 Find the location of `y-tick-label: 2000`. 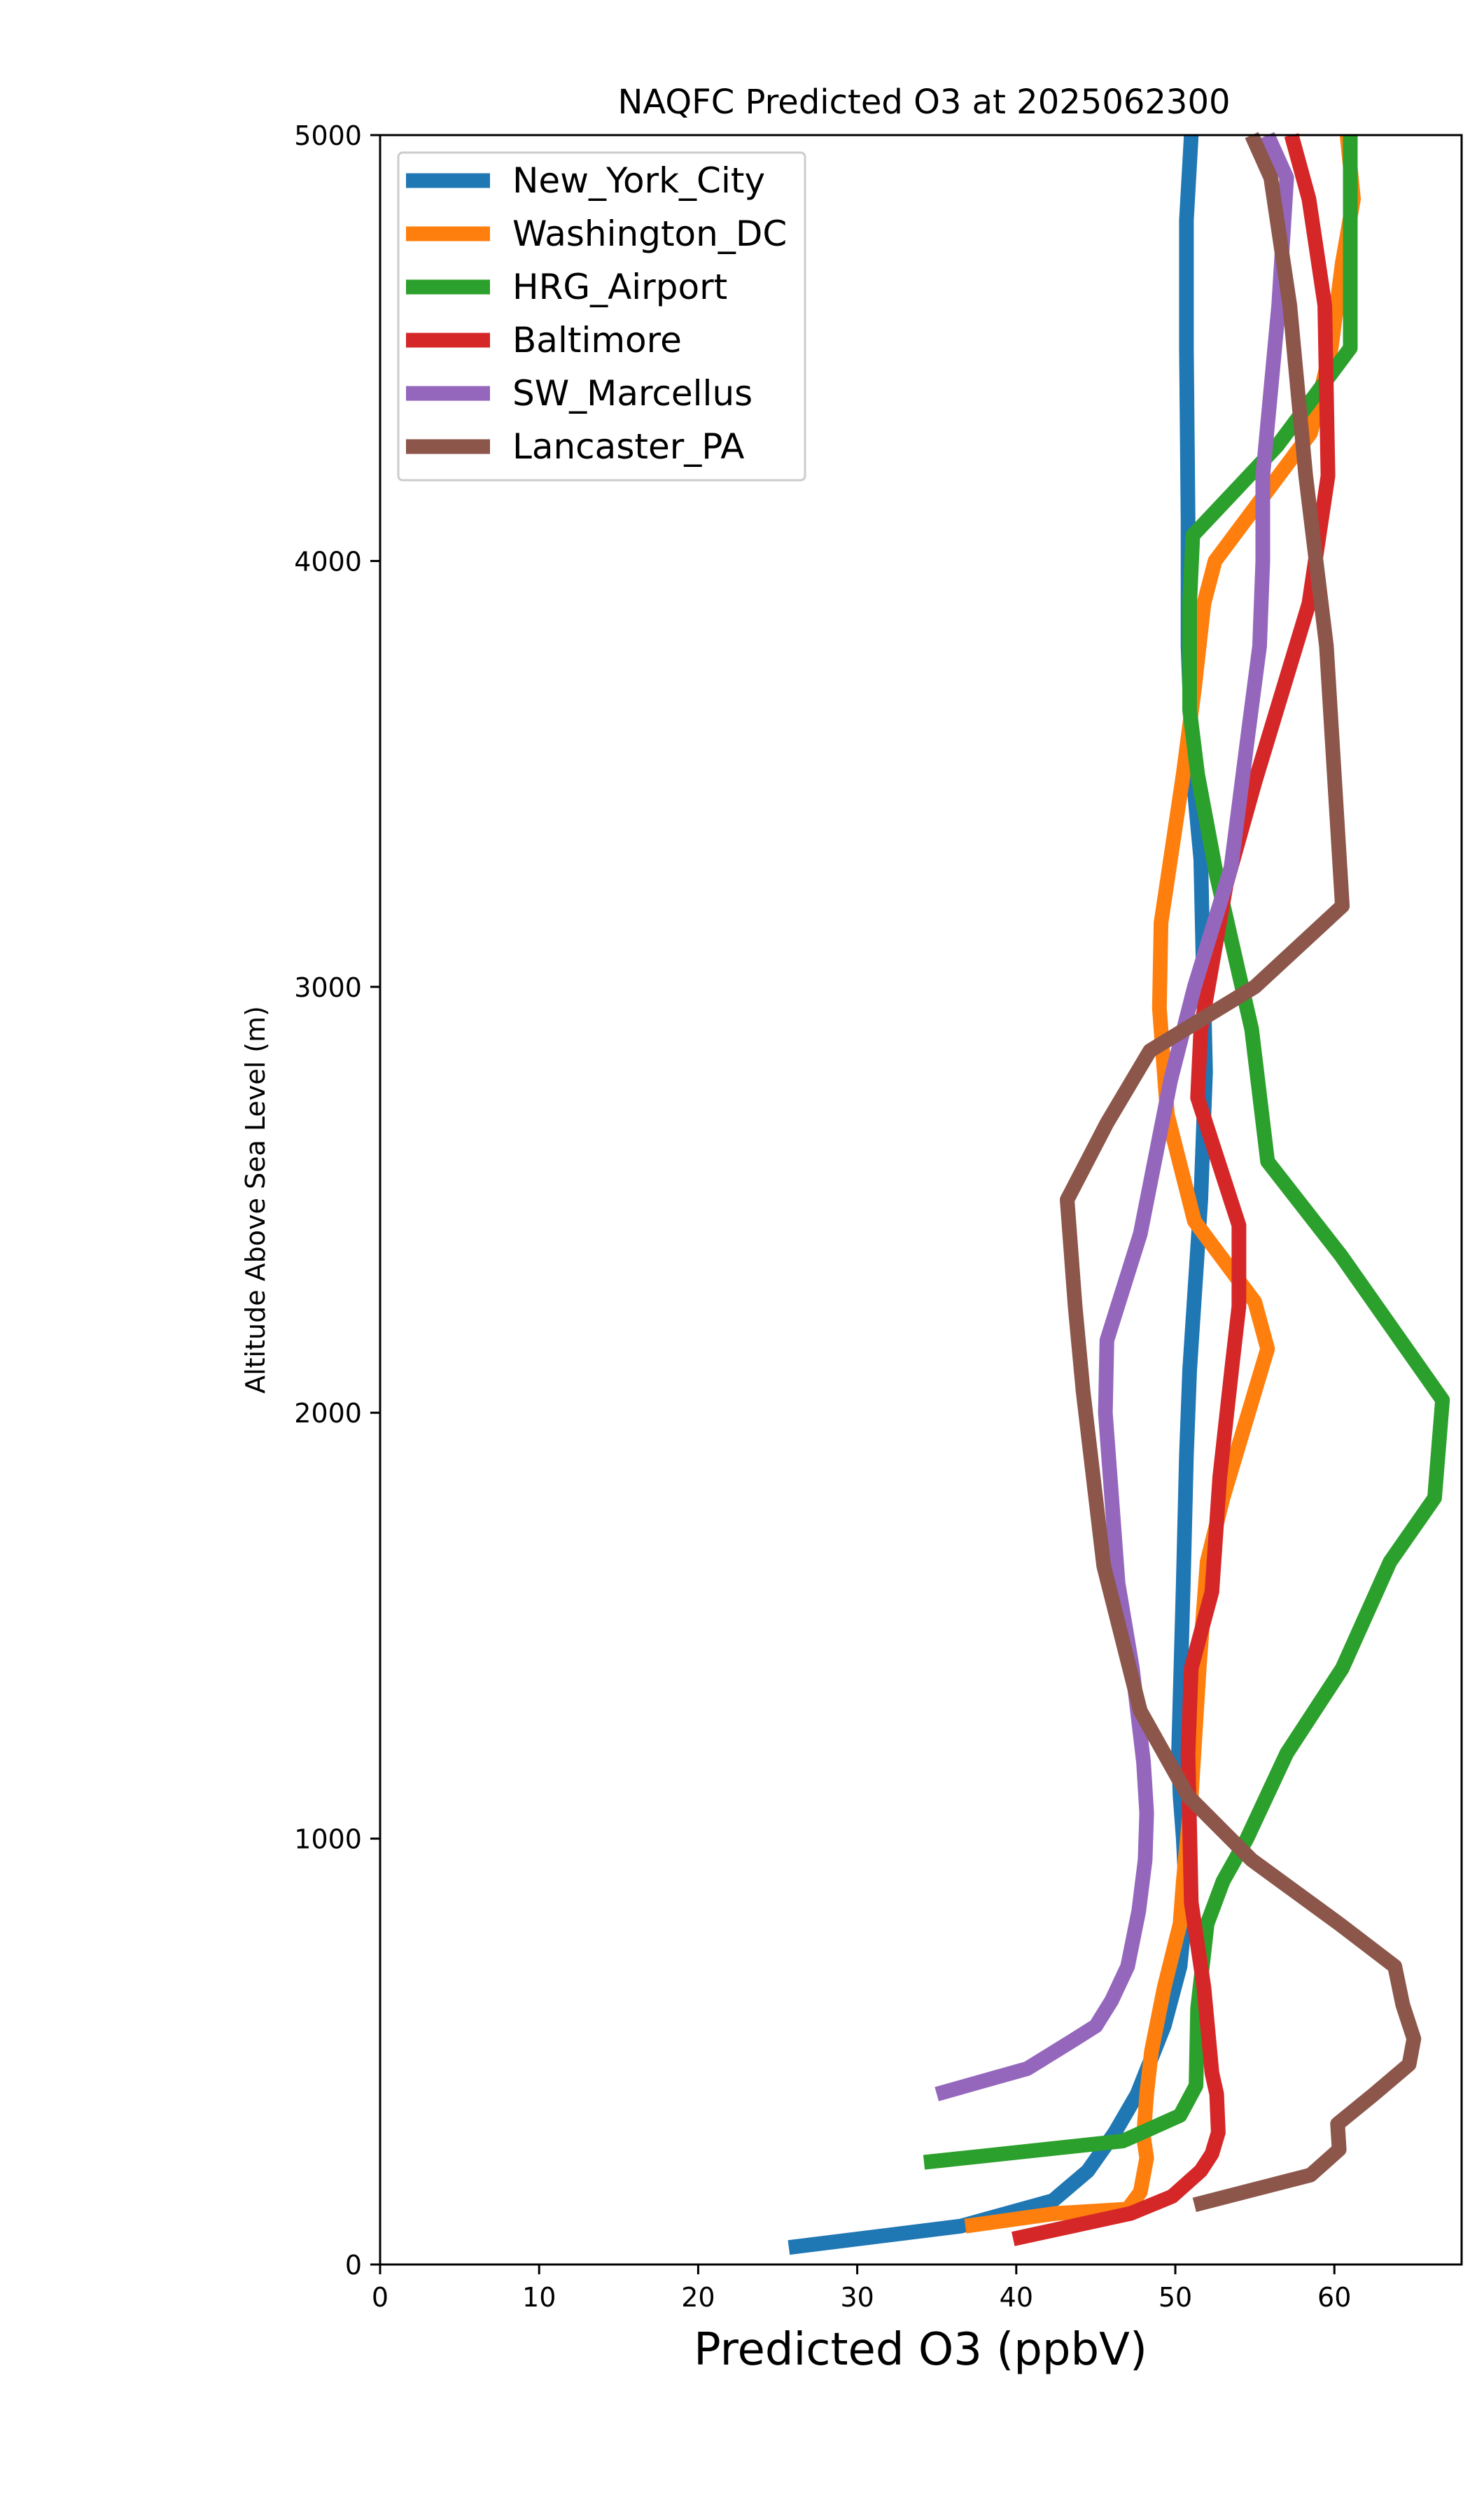

y-tick-label: 2000 is located at coordinates (328, 1413).